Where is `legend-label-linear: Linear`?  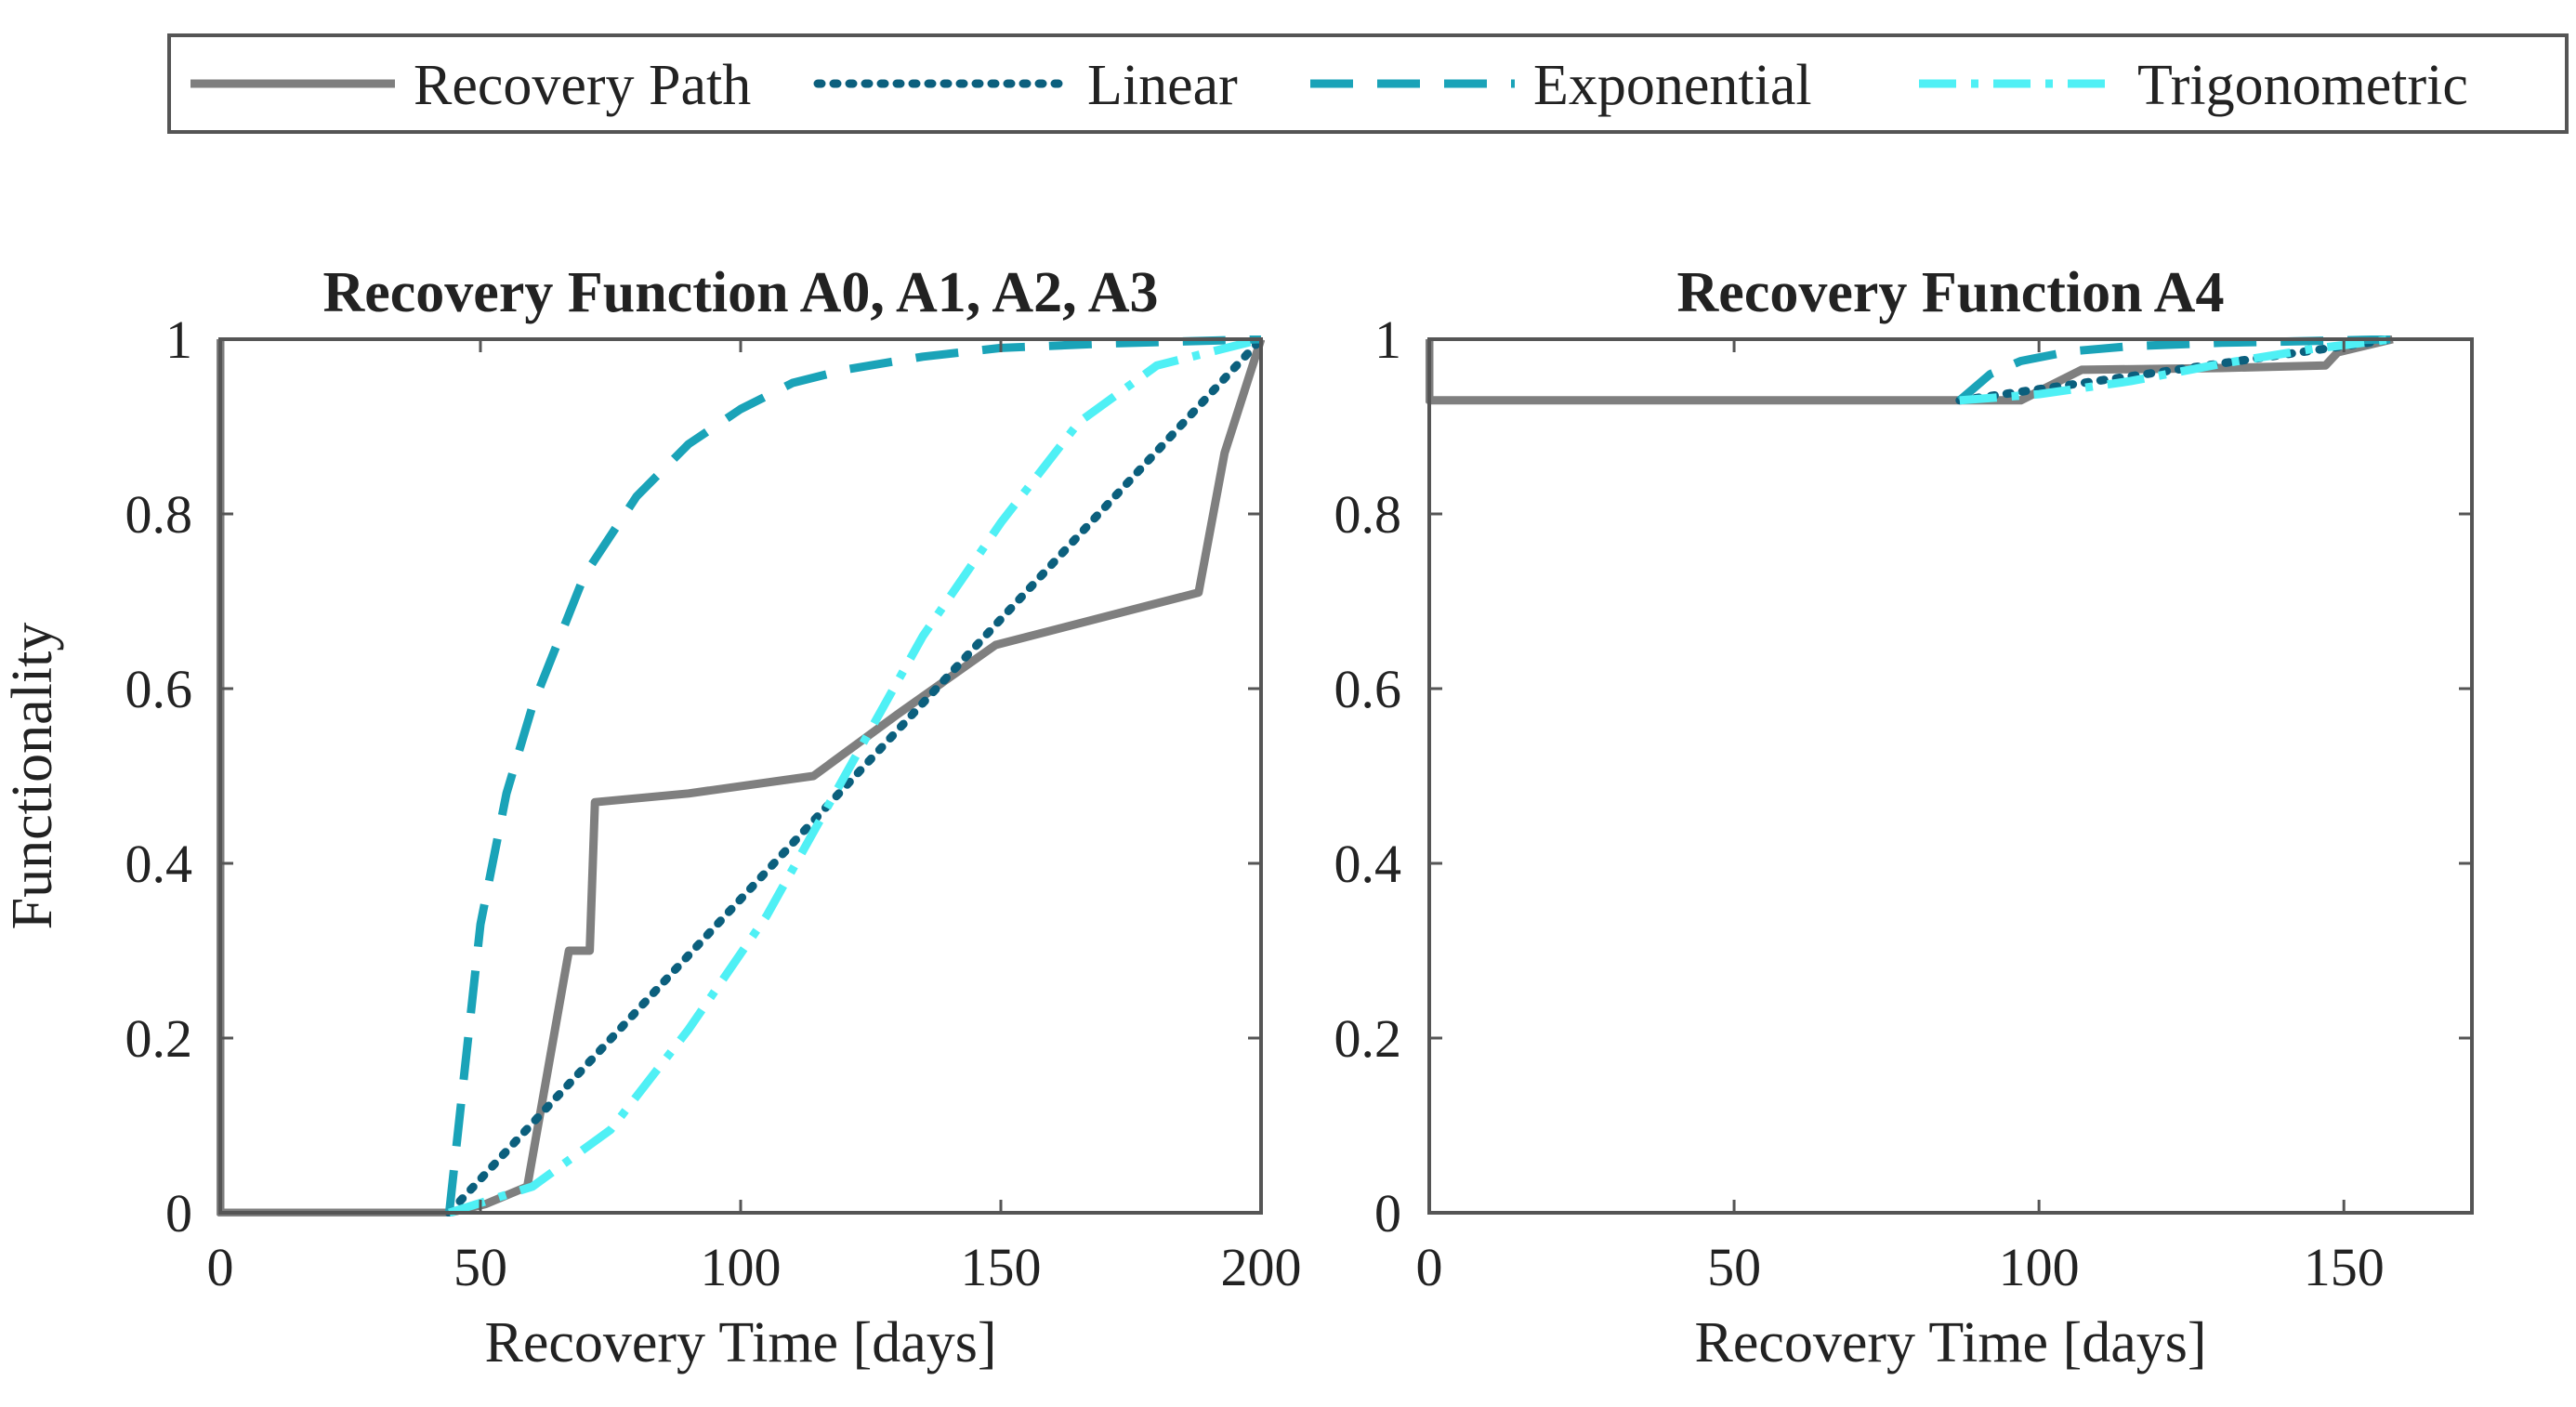 legend-label-linear: Linear is located at coordinates (1162, 85).